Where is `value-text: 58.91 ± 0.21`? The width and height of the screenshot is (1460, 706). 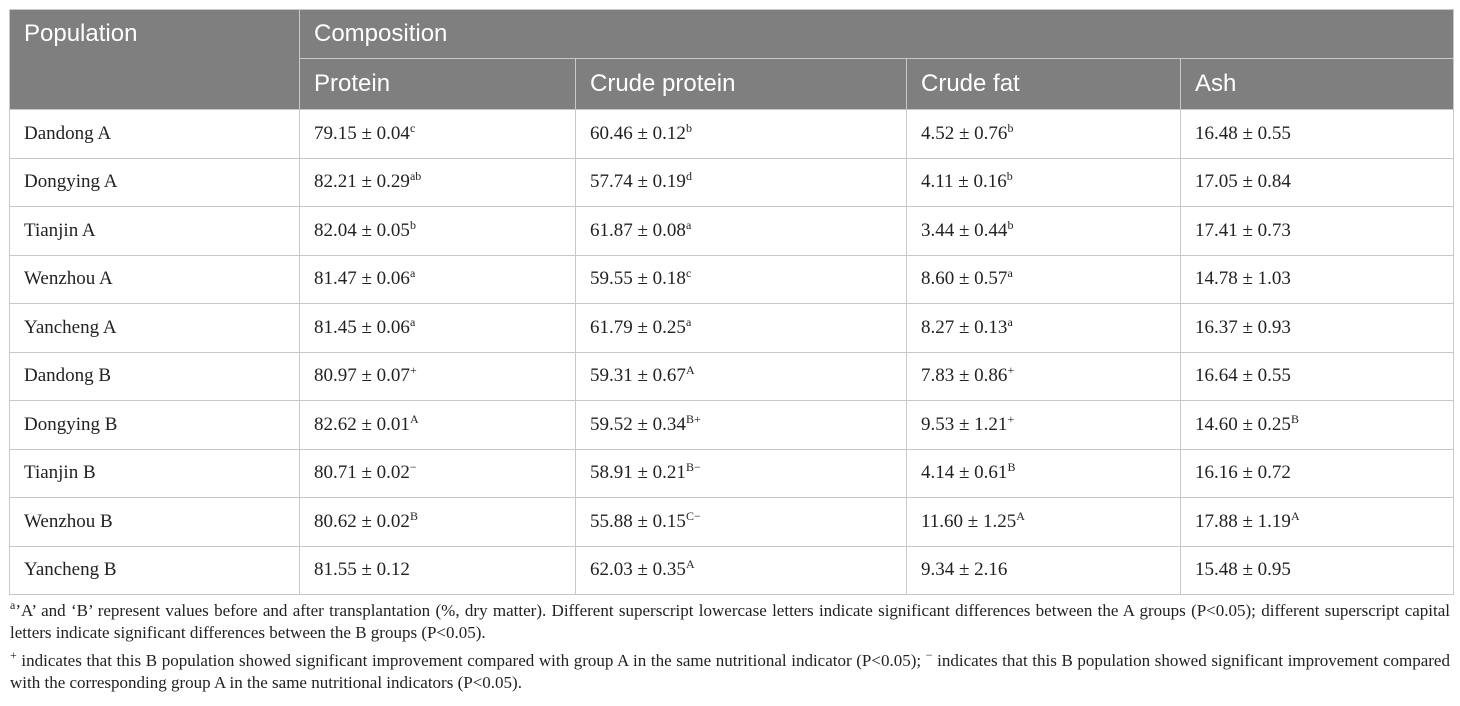
value-text: 58.91 ± 0.21 is located at coordinates (638, 473).